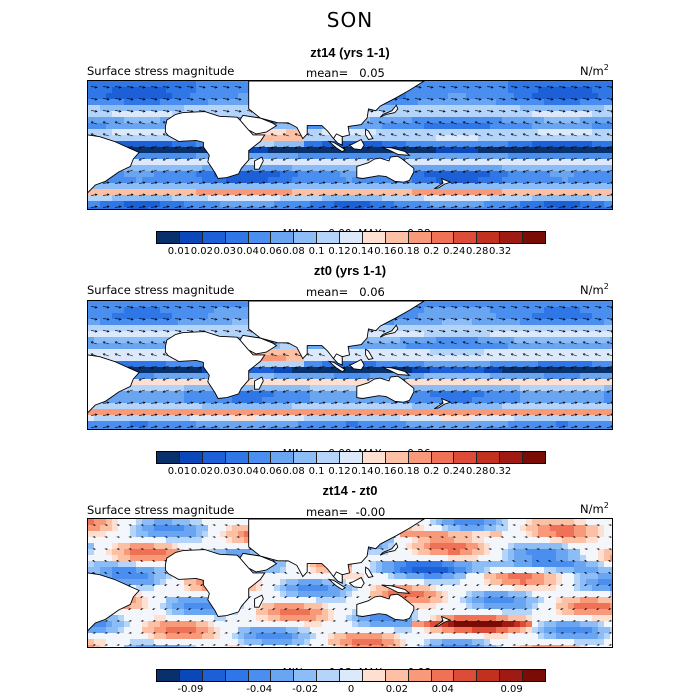 Image resolution: width=700 pixels, height=700 pixels. What do you see at coordinates (606, 286) in the screenshot?
I see `panel-2-units-exp: 2` at bounding box center [606, 286].